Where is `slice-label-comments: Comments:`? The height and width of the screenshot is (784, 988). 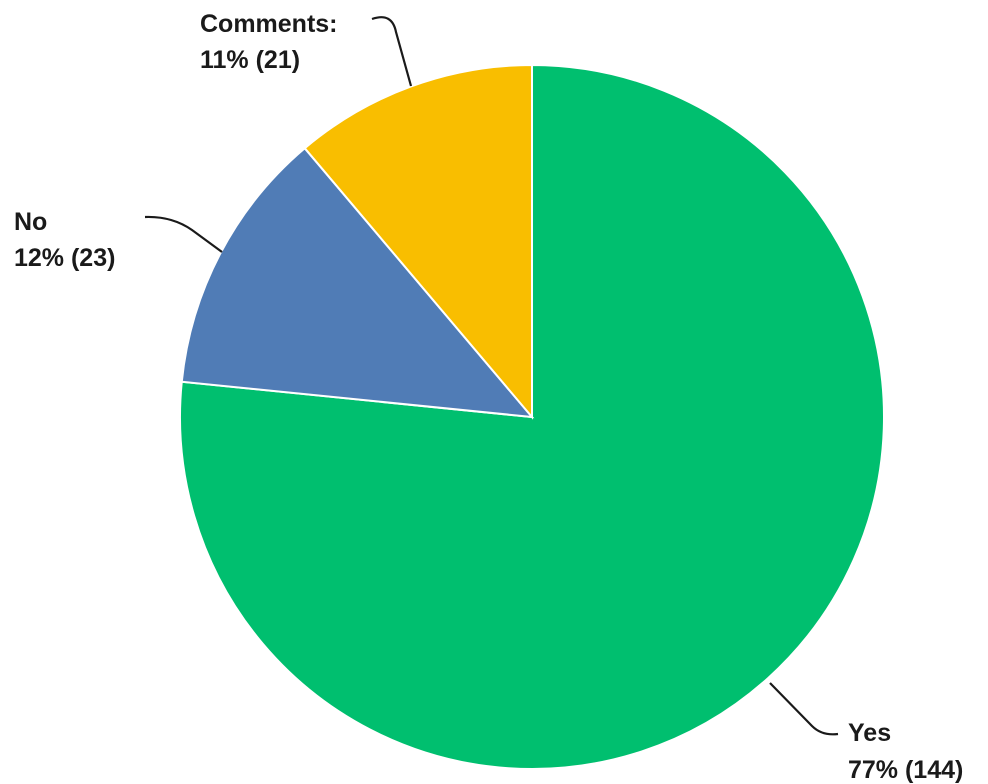 slice-label-comments: Comments: is located at coordinates (269, 24).